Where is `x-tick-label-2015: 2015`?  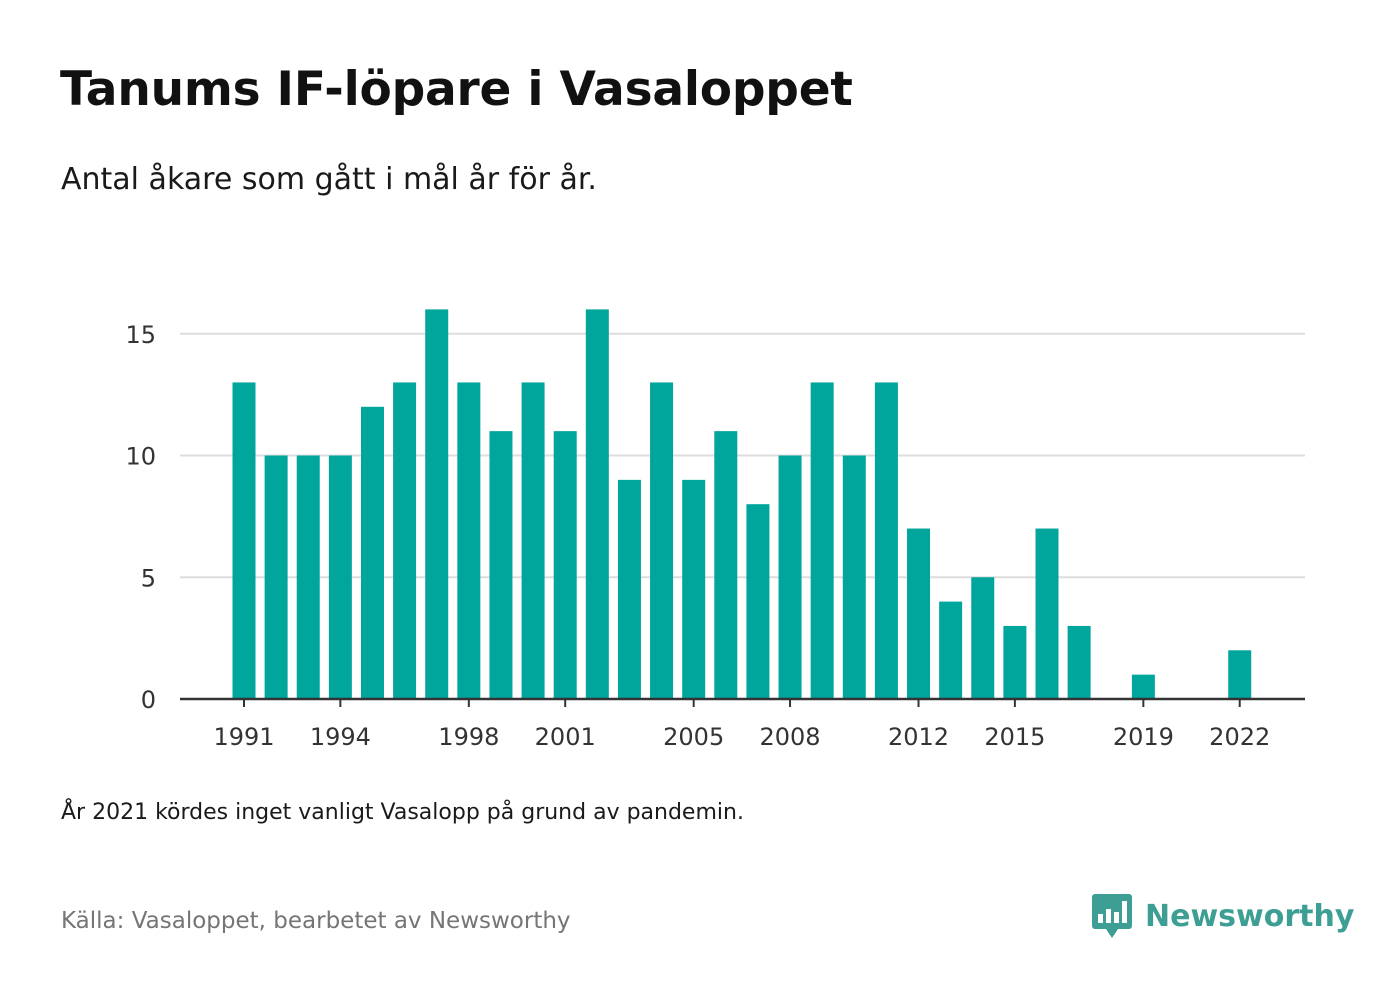 x-tick-label-2015: 2015 is located at coordinates (1014, 737).